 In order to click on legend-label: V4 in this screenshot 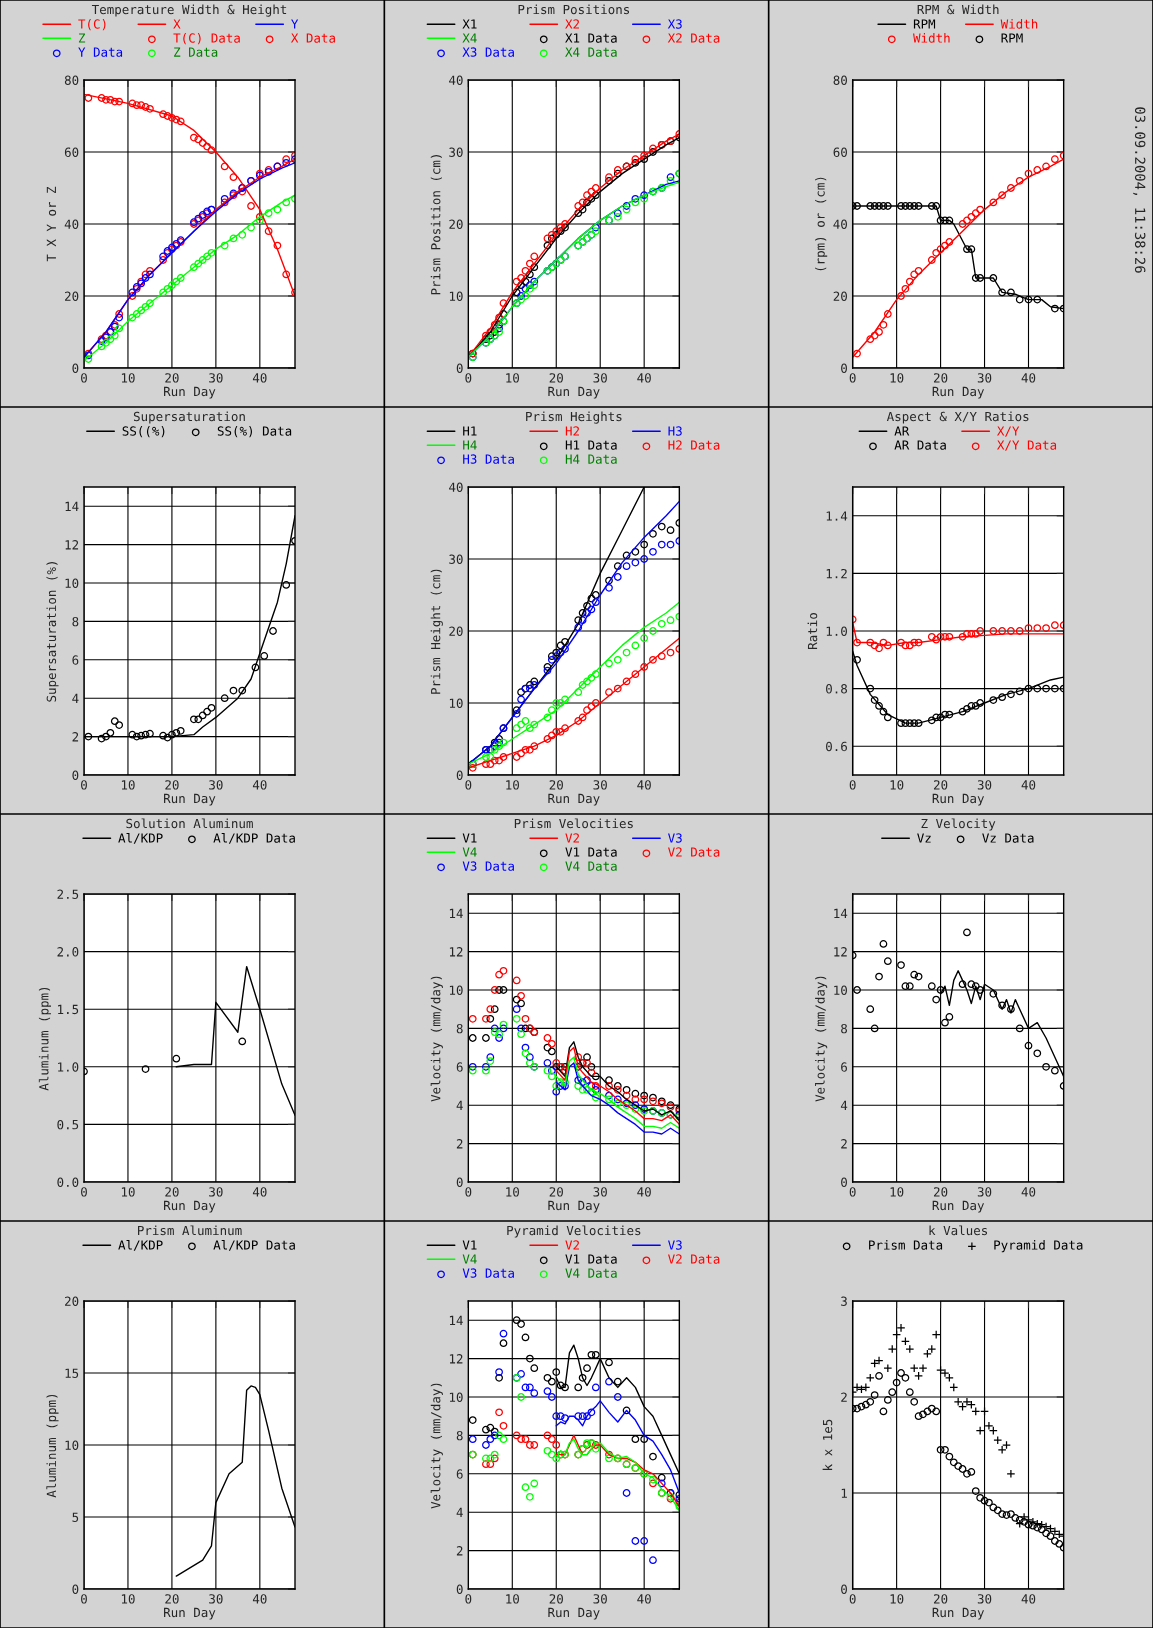, I will do `click(469, 1259)`.